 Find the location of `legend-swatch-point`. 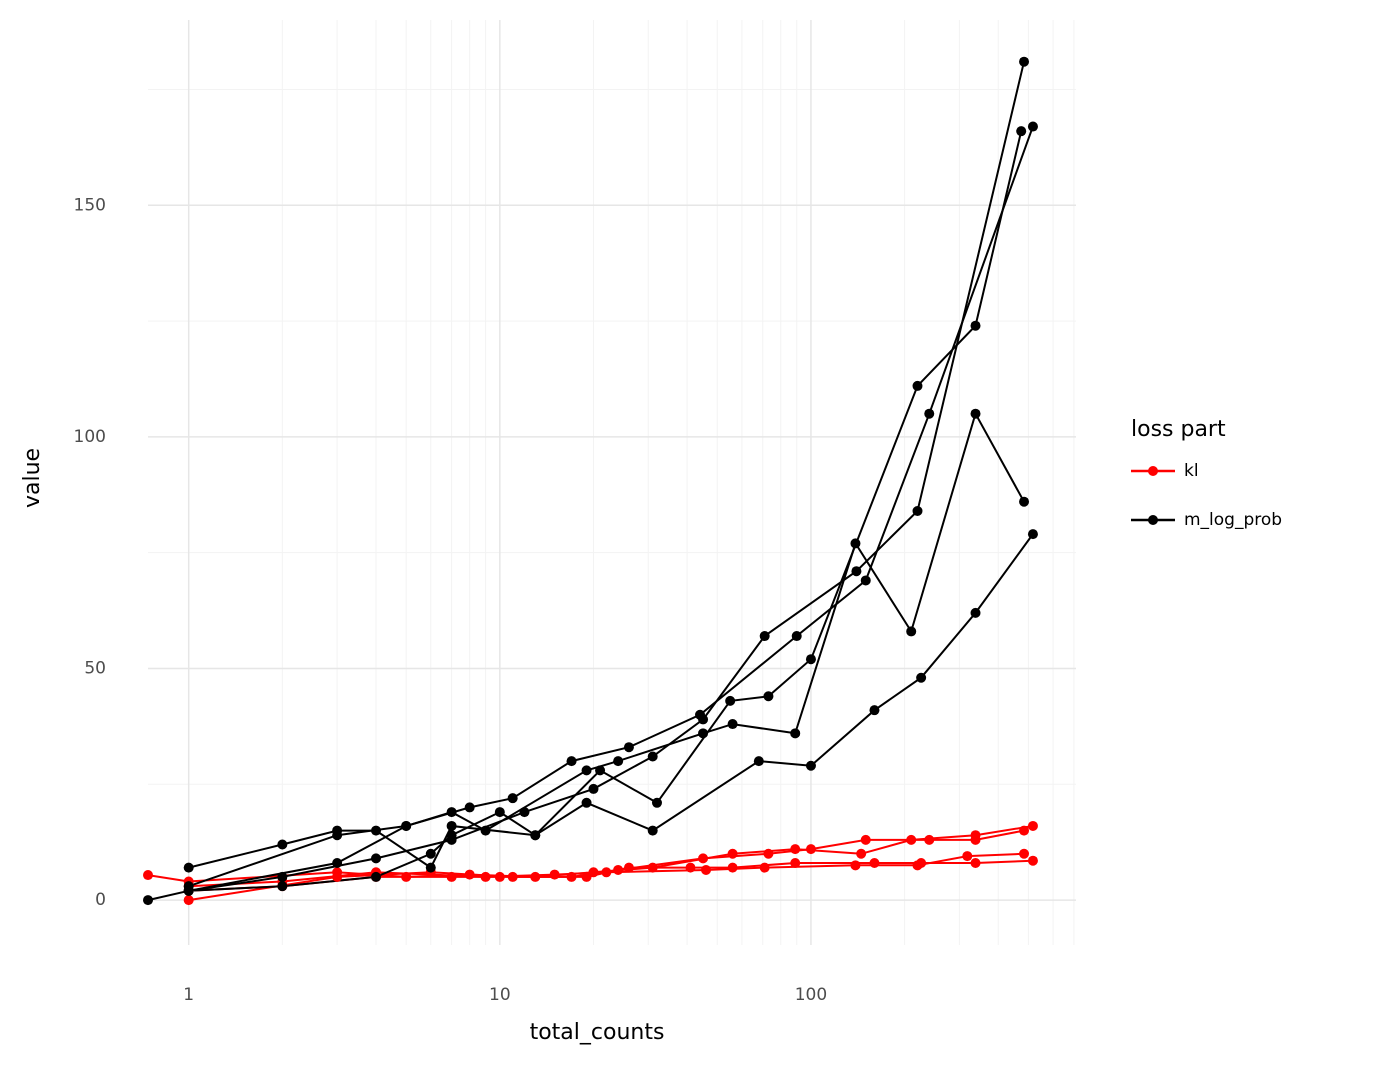

legend-swatch-point is located at coordinates (1153, 520).